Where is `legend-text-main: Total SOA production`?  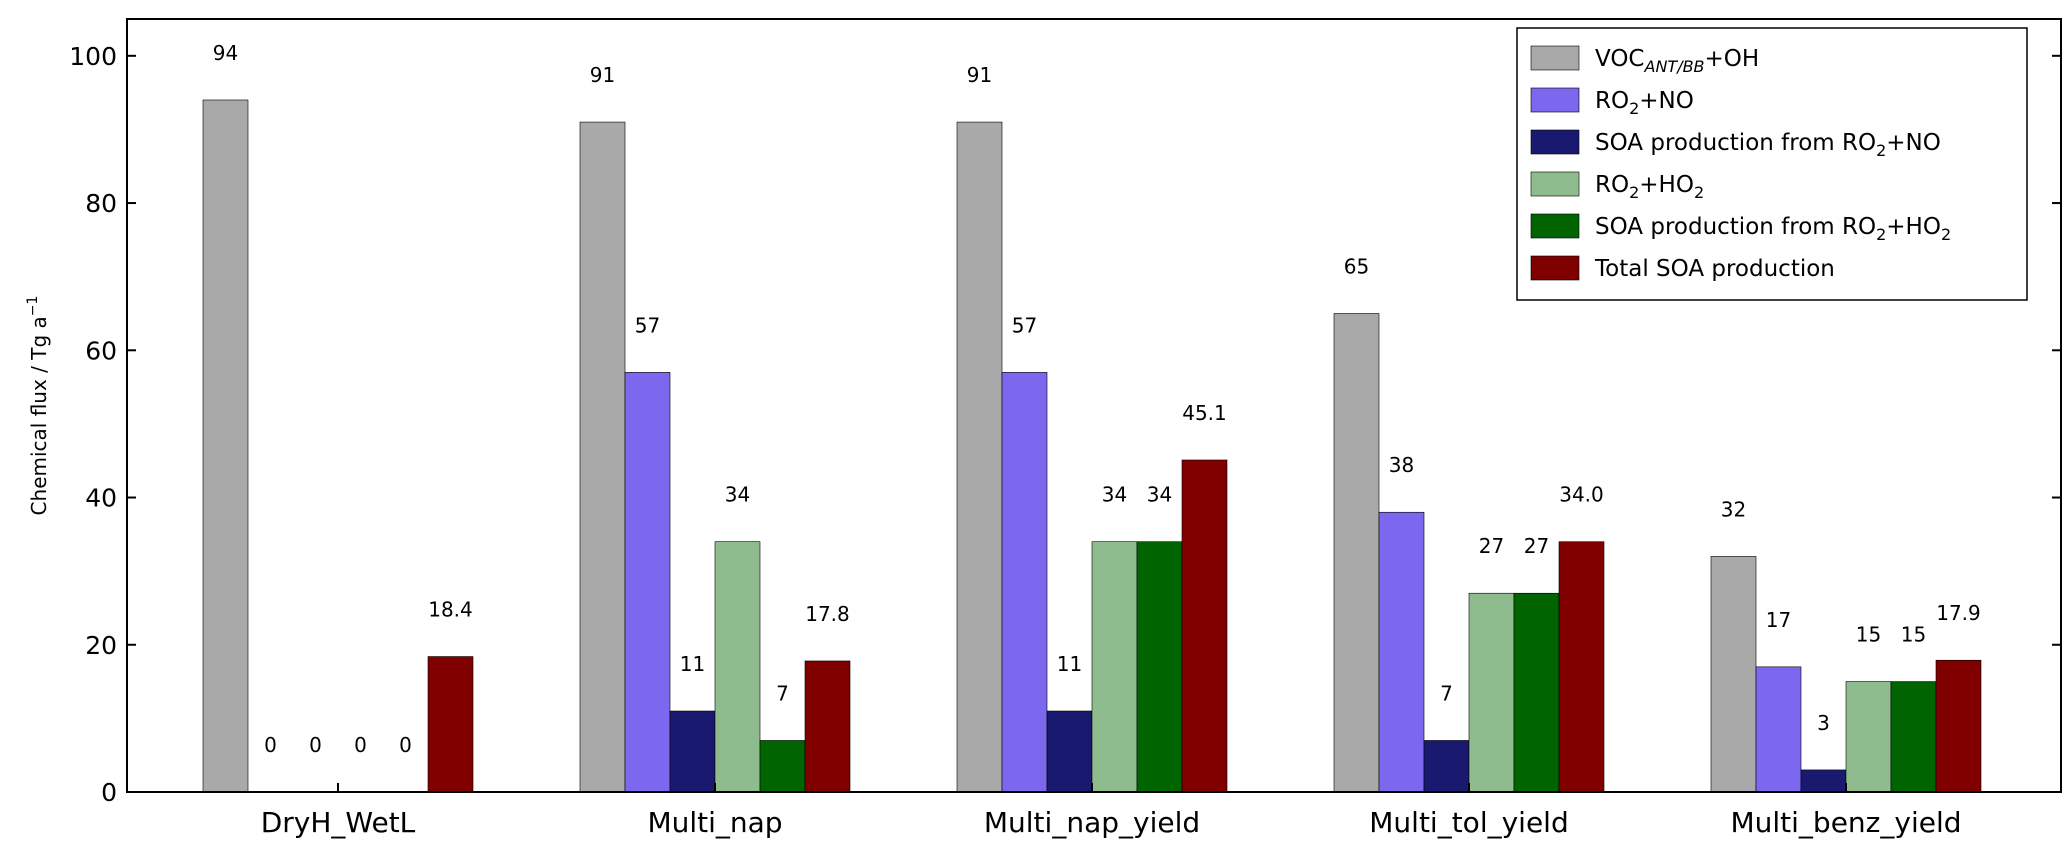 legend-text-main: Total SOA production is located at coordinates (1714, 269).